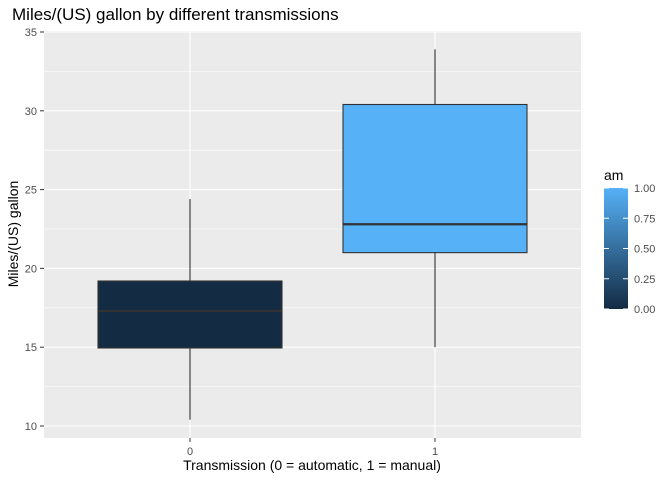 This screenshot has height=480, width=672. What do you see at coordinates (31, 191) in the screenshot?
I see `y-tick-label: 25` at bounding box center [31, 191].